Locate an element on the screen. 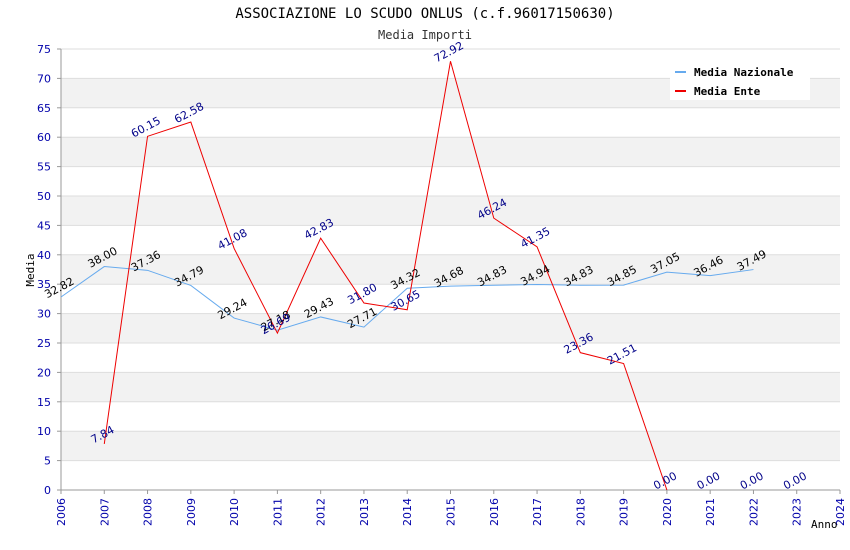  x-tick-label: 2010 is located at coordinates (234, 512).